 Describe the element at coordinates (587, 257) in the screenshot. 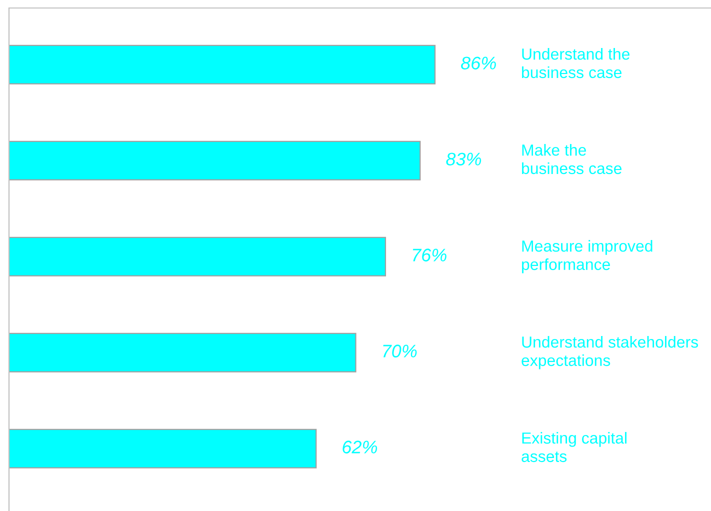

I see `y-tick-label: Measure improved performance` at that location.